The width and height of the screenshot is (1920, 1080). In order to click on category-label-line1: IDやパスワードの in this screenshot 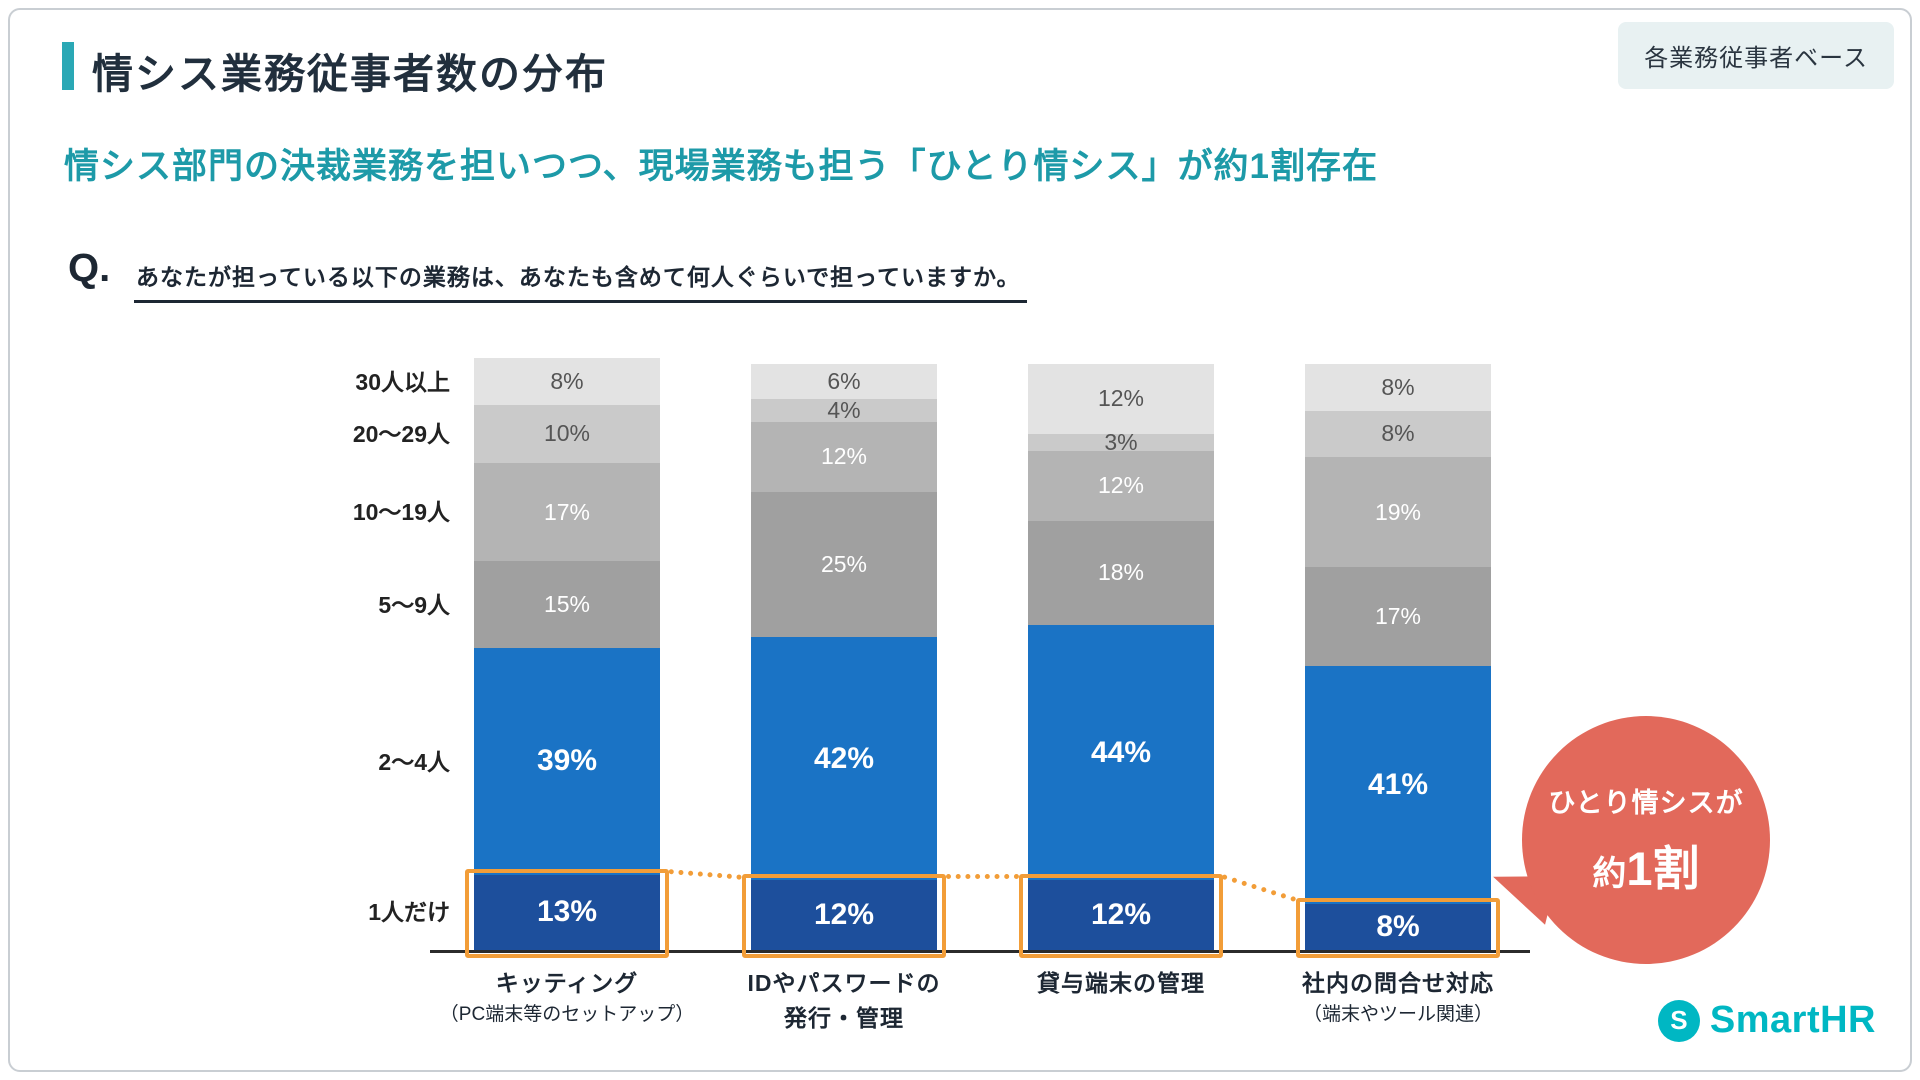, I will do `click(844, 983)`.